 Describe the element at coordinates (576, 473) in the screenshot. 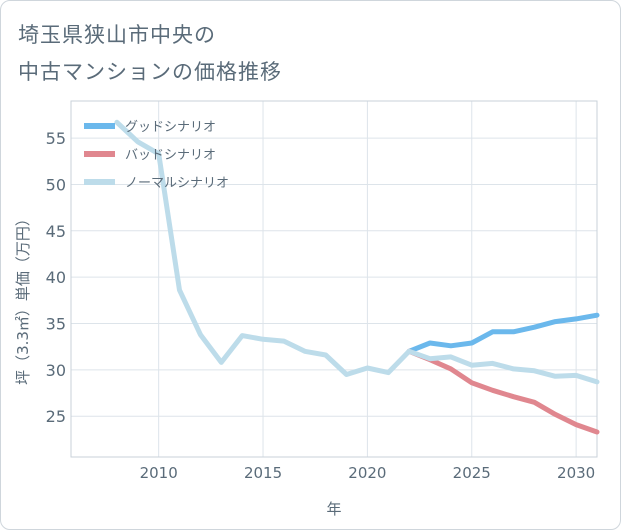

I see `x-tick-label: 2030` at that location.